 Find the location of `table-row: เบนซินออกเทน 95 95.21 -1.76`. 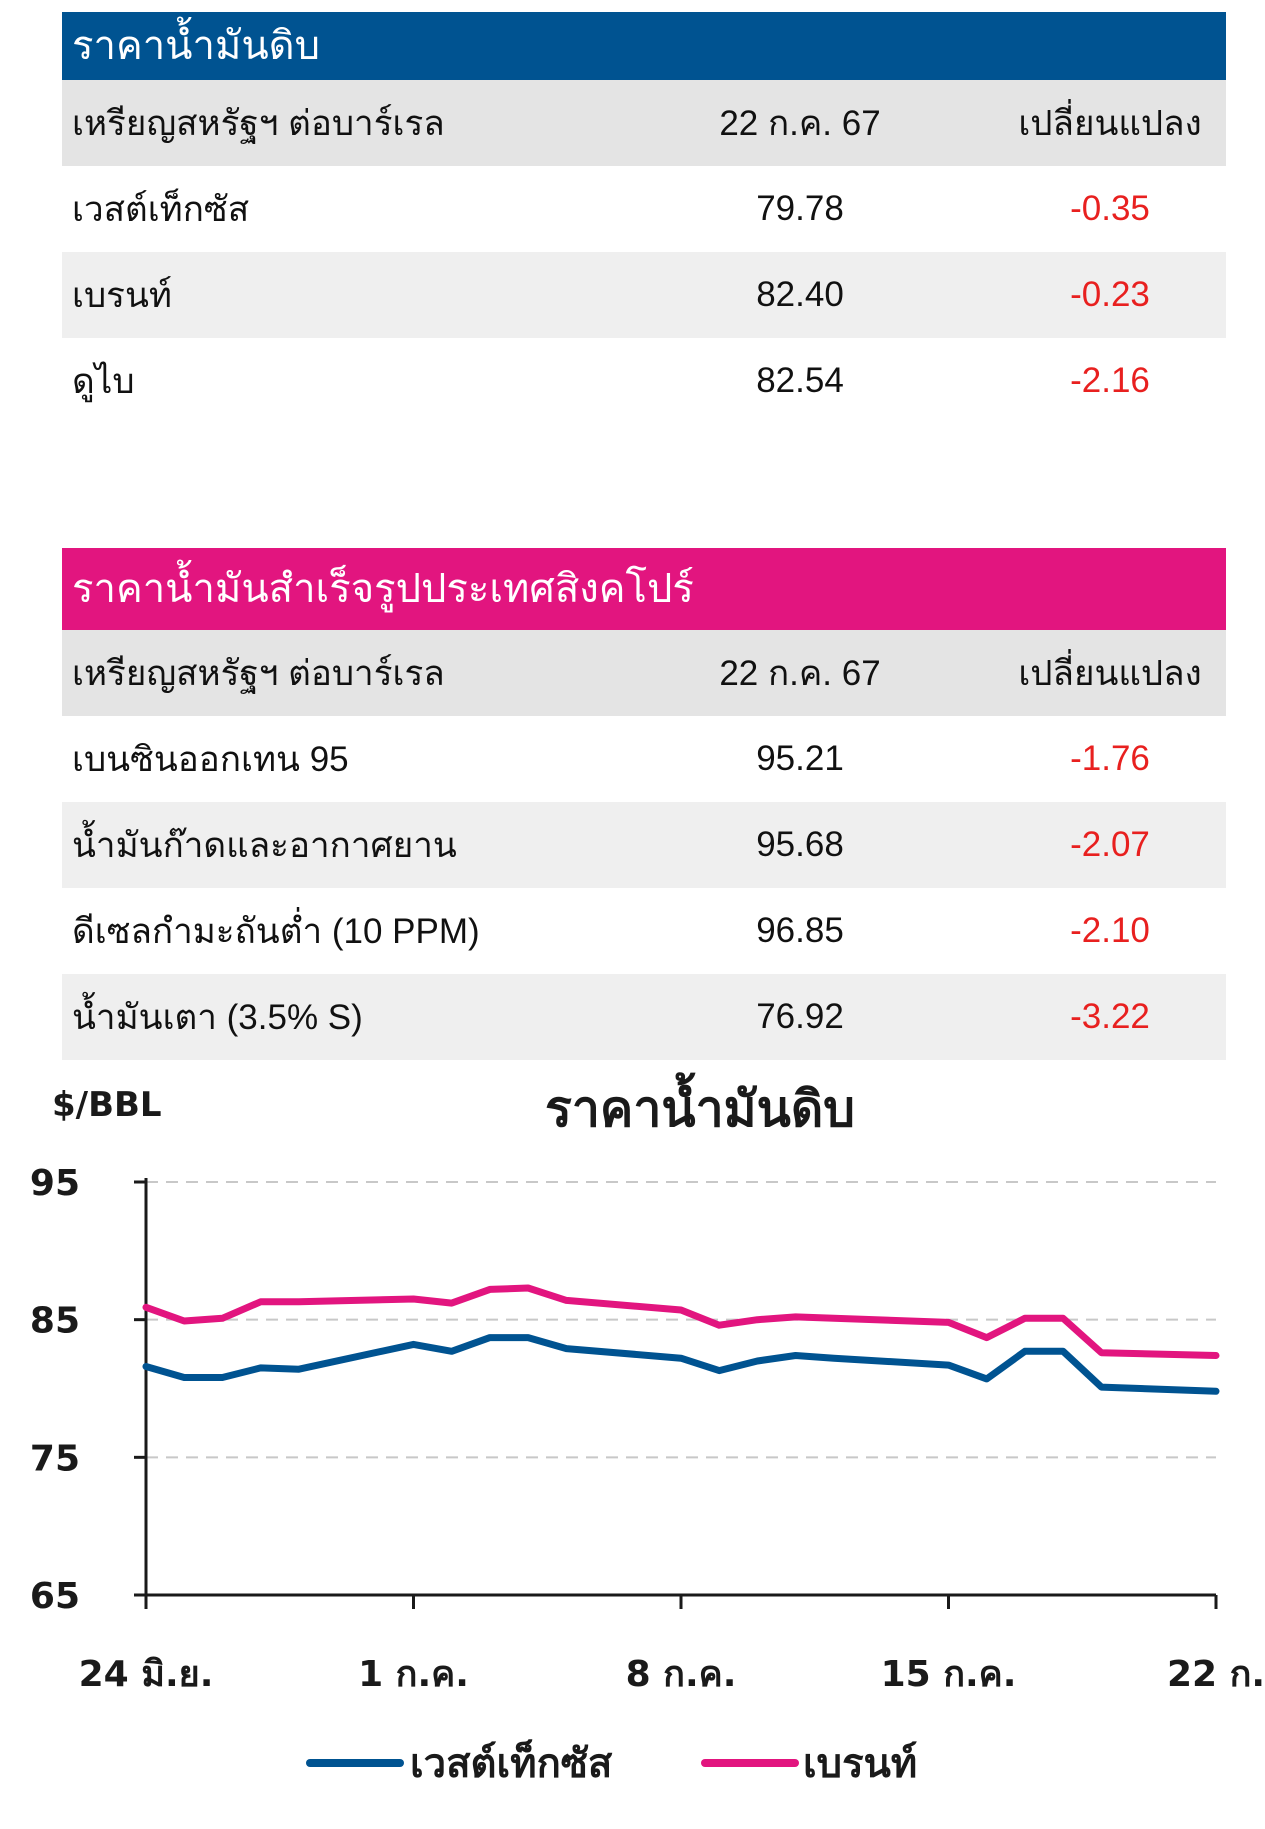

table-row: เบนซินออกเทน 95 95.21 -1.76 is located at coordinates (644, 759).